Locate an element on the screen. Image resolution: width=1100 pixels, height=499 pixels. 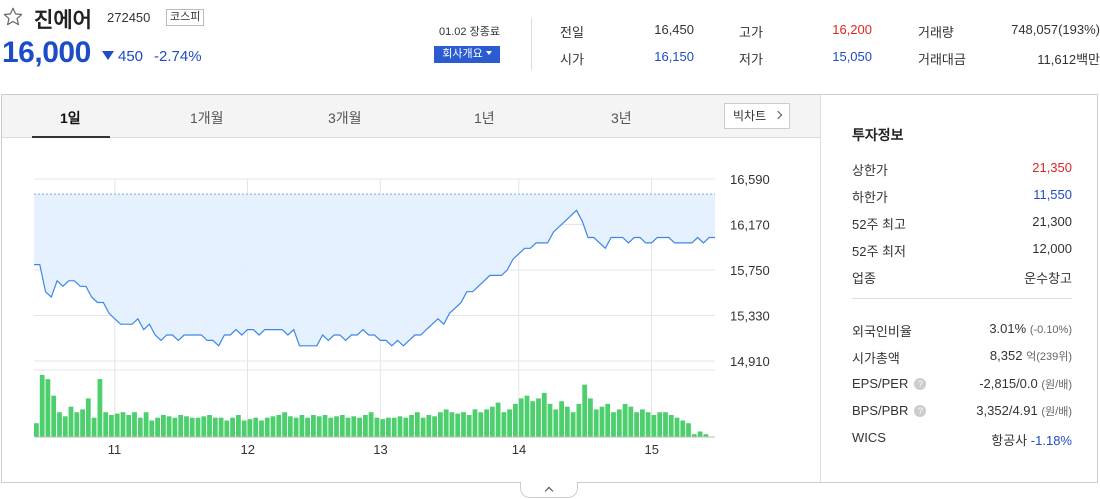
y-tick-label: 15,330 is located at coordinates (750, 316).